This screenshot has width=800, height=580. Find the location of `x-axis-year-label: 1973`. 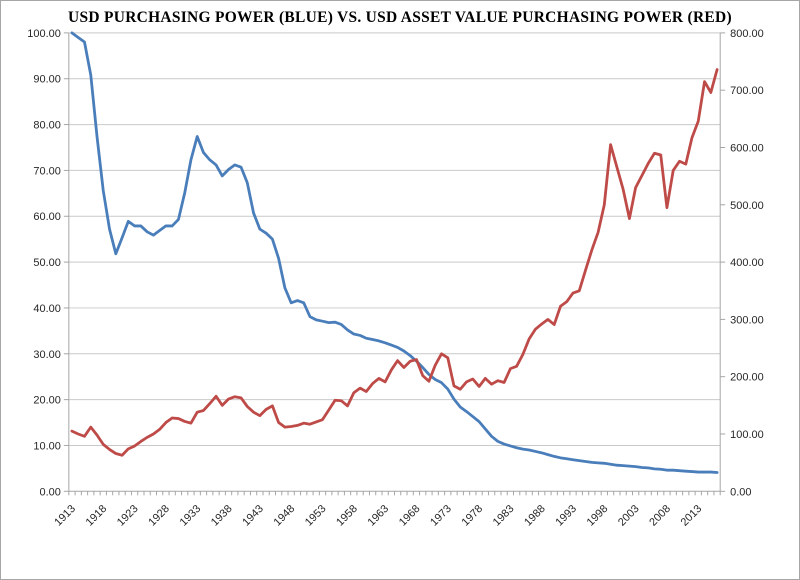

x-axis-year-label: 1973 is located at coordinates (441, 516).